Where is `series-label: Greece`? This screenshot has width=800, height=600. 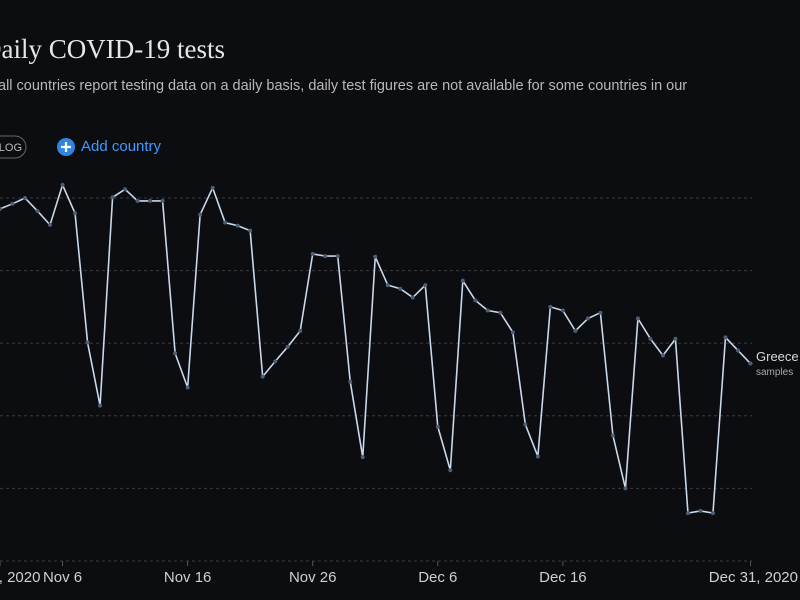 series-label: Greece is located at coordinates (777, 356).